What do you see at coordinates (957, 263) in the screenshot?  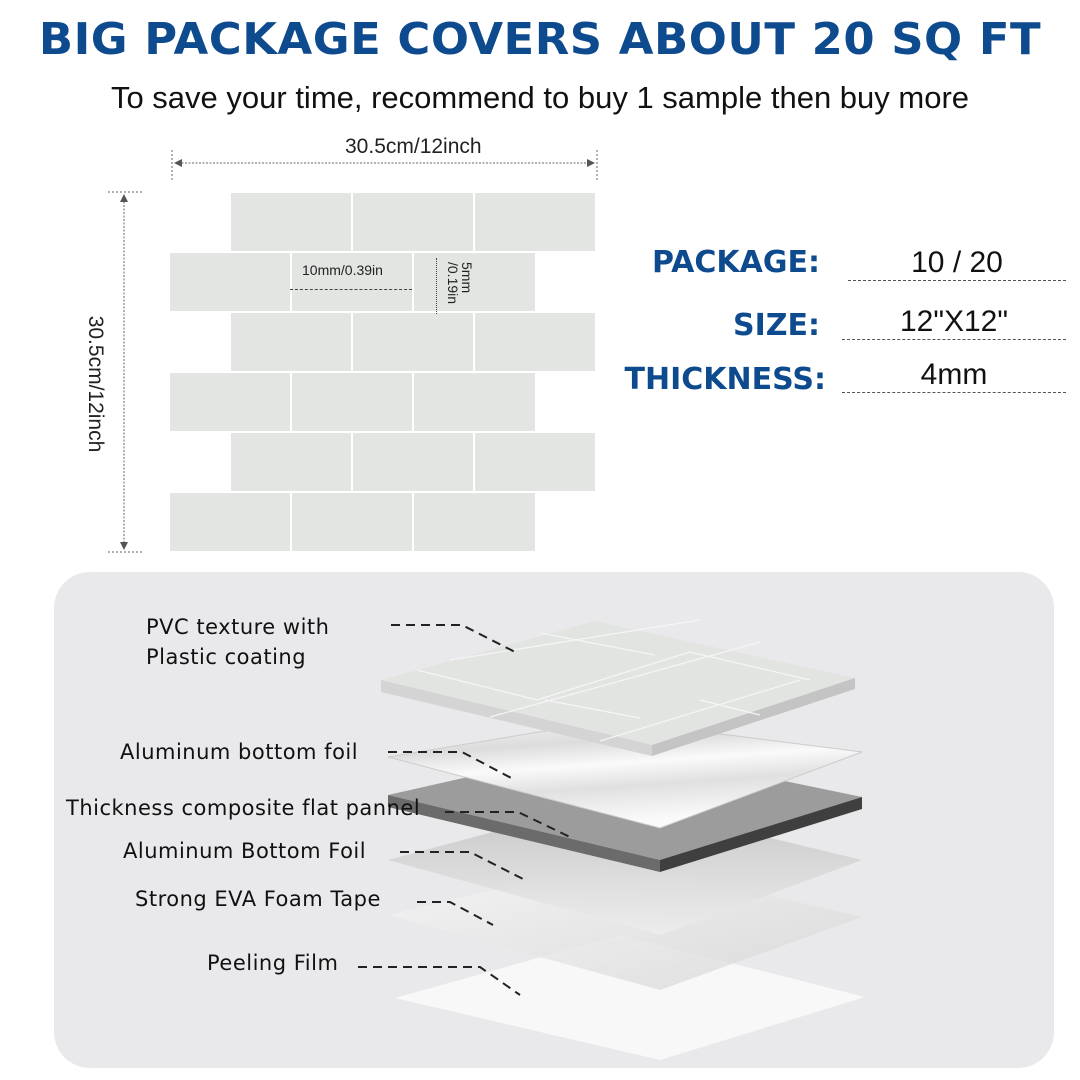 I see `spec-package-value: 10 / 20` at bounding box center [957, 263].